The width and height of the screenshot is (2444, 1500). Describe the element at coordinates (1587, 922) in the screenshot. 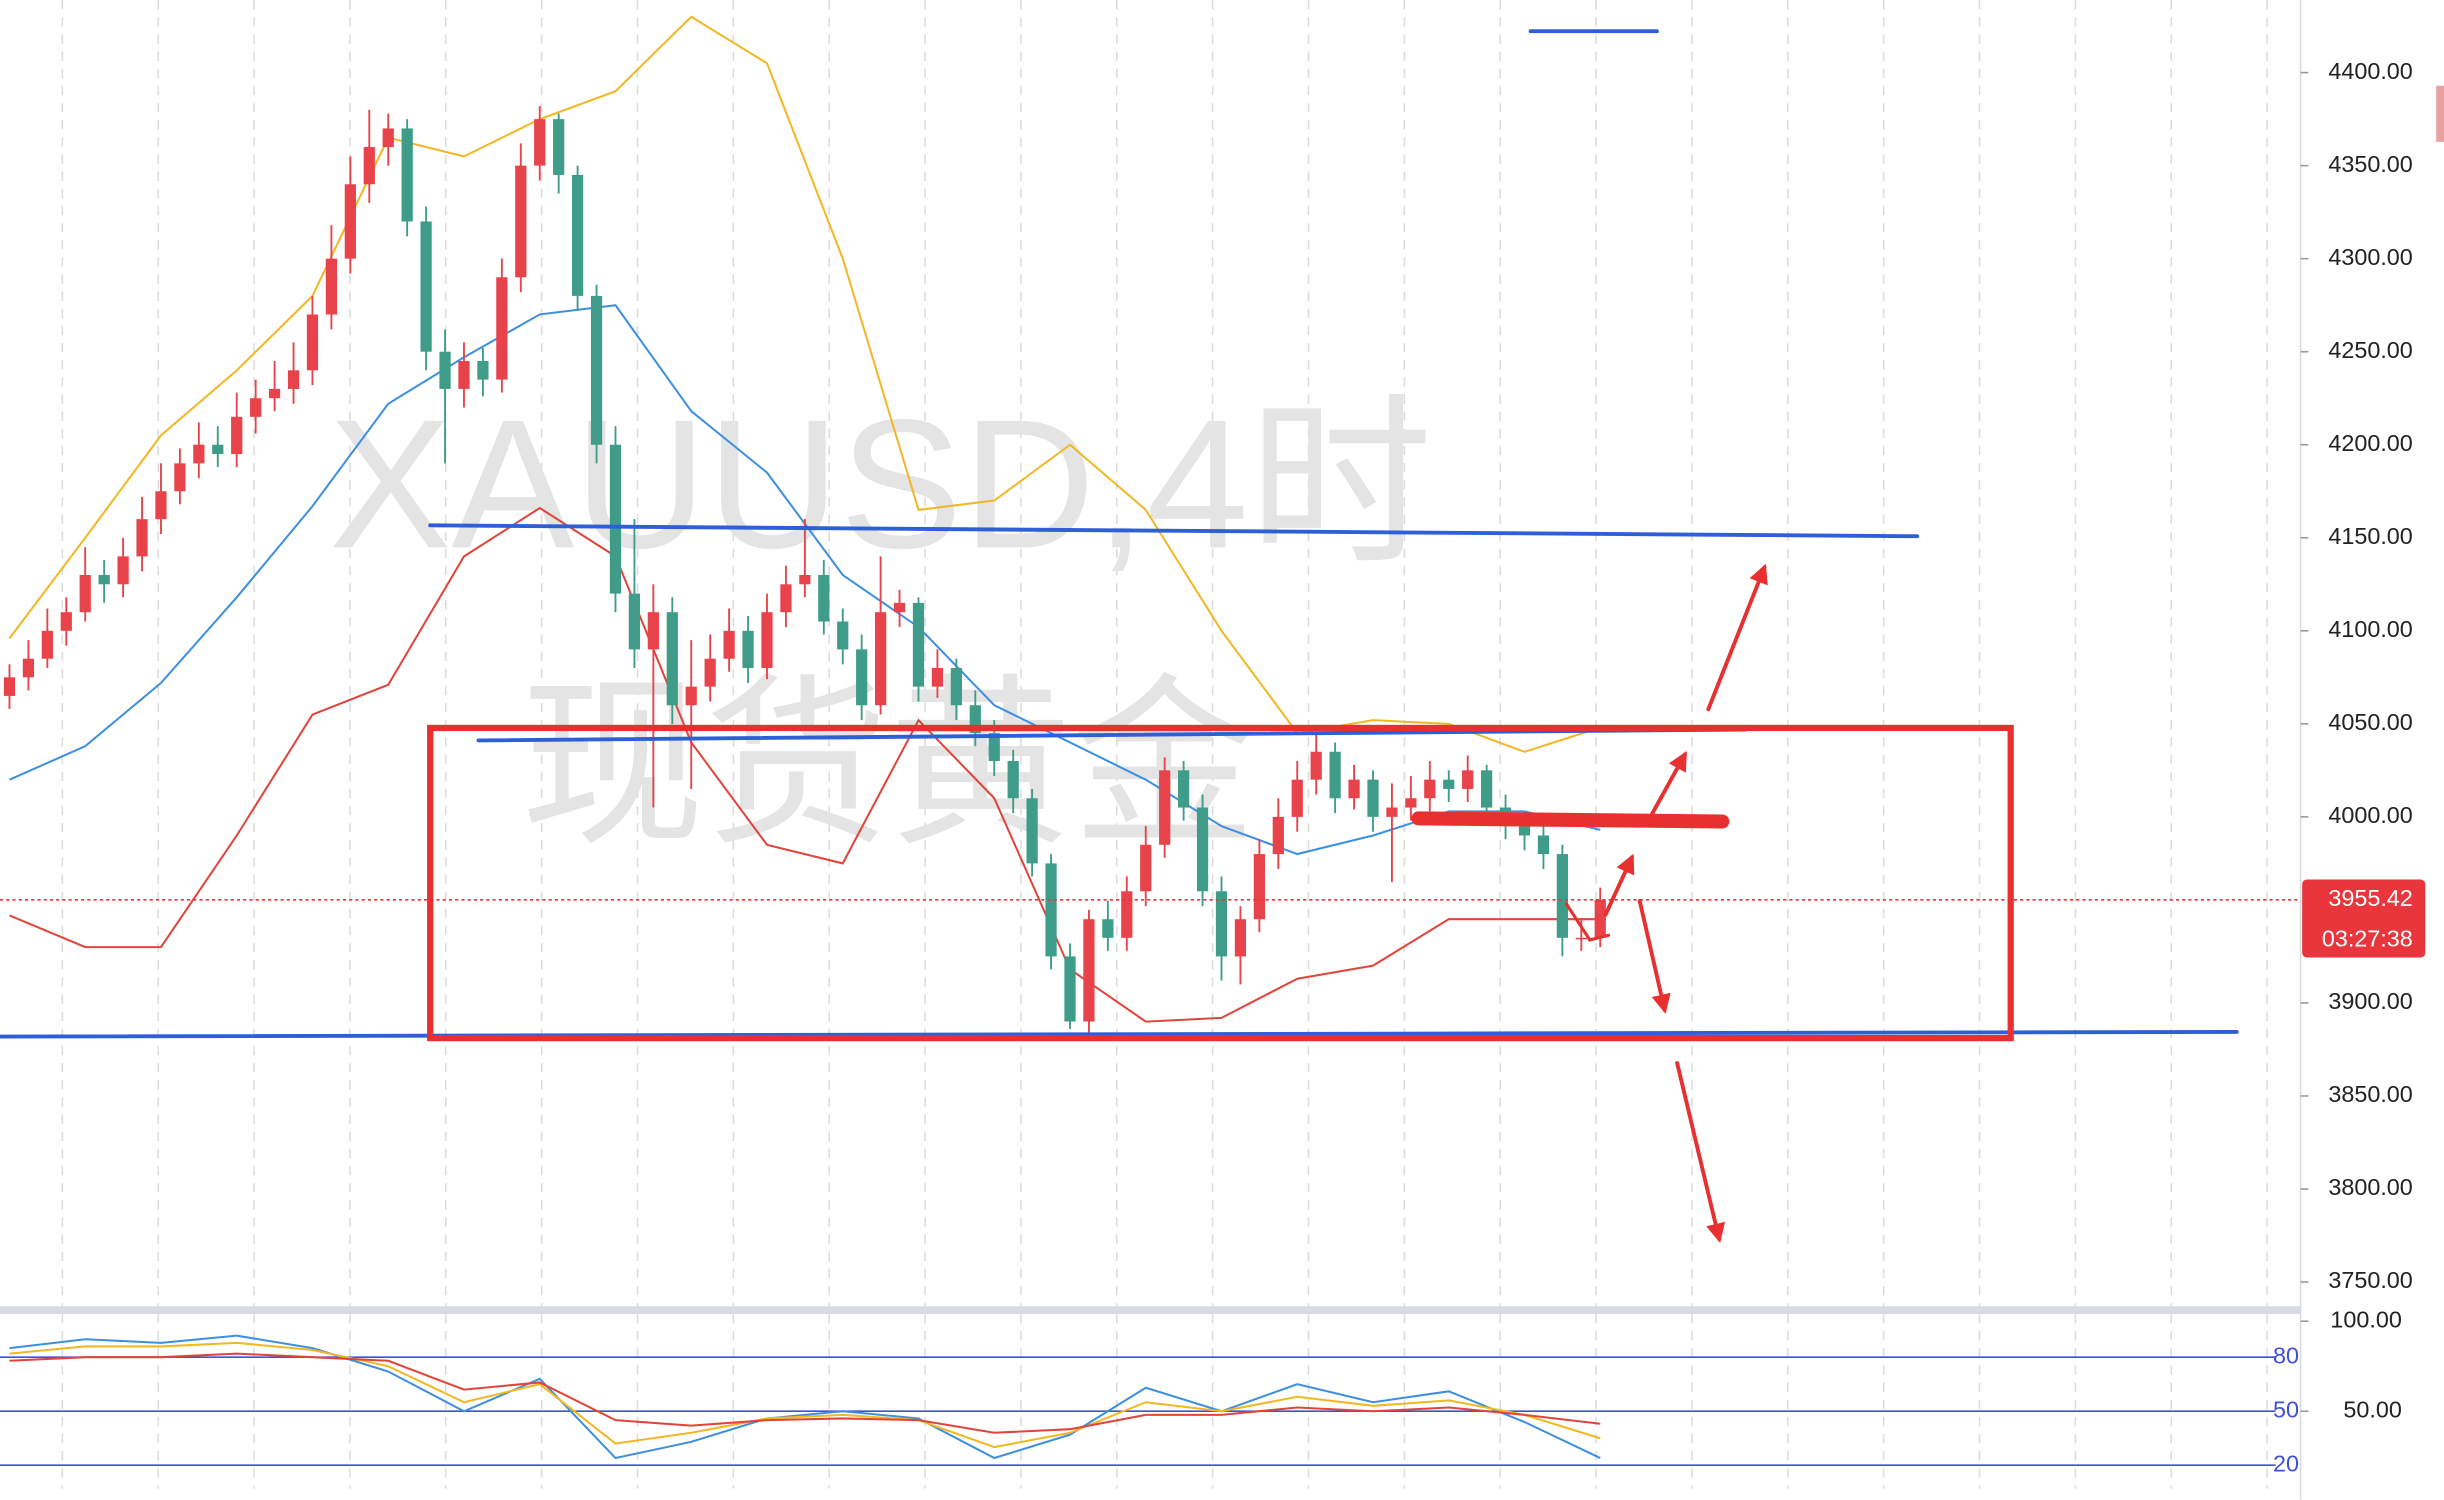

I see `path-sketch` at that location.